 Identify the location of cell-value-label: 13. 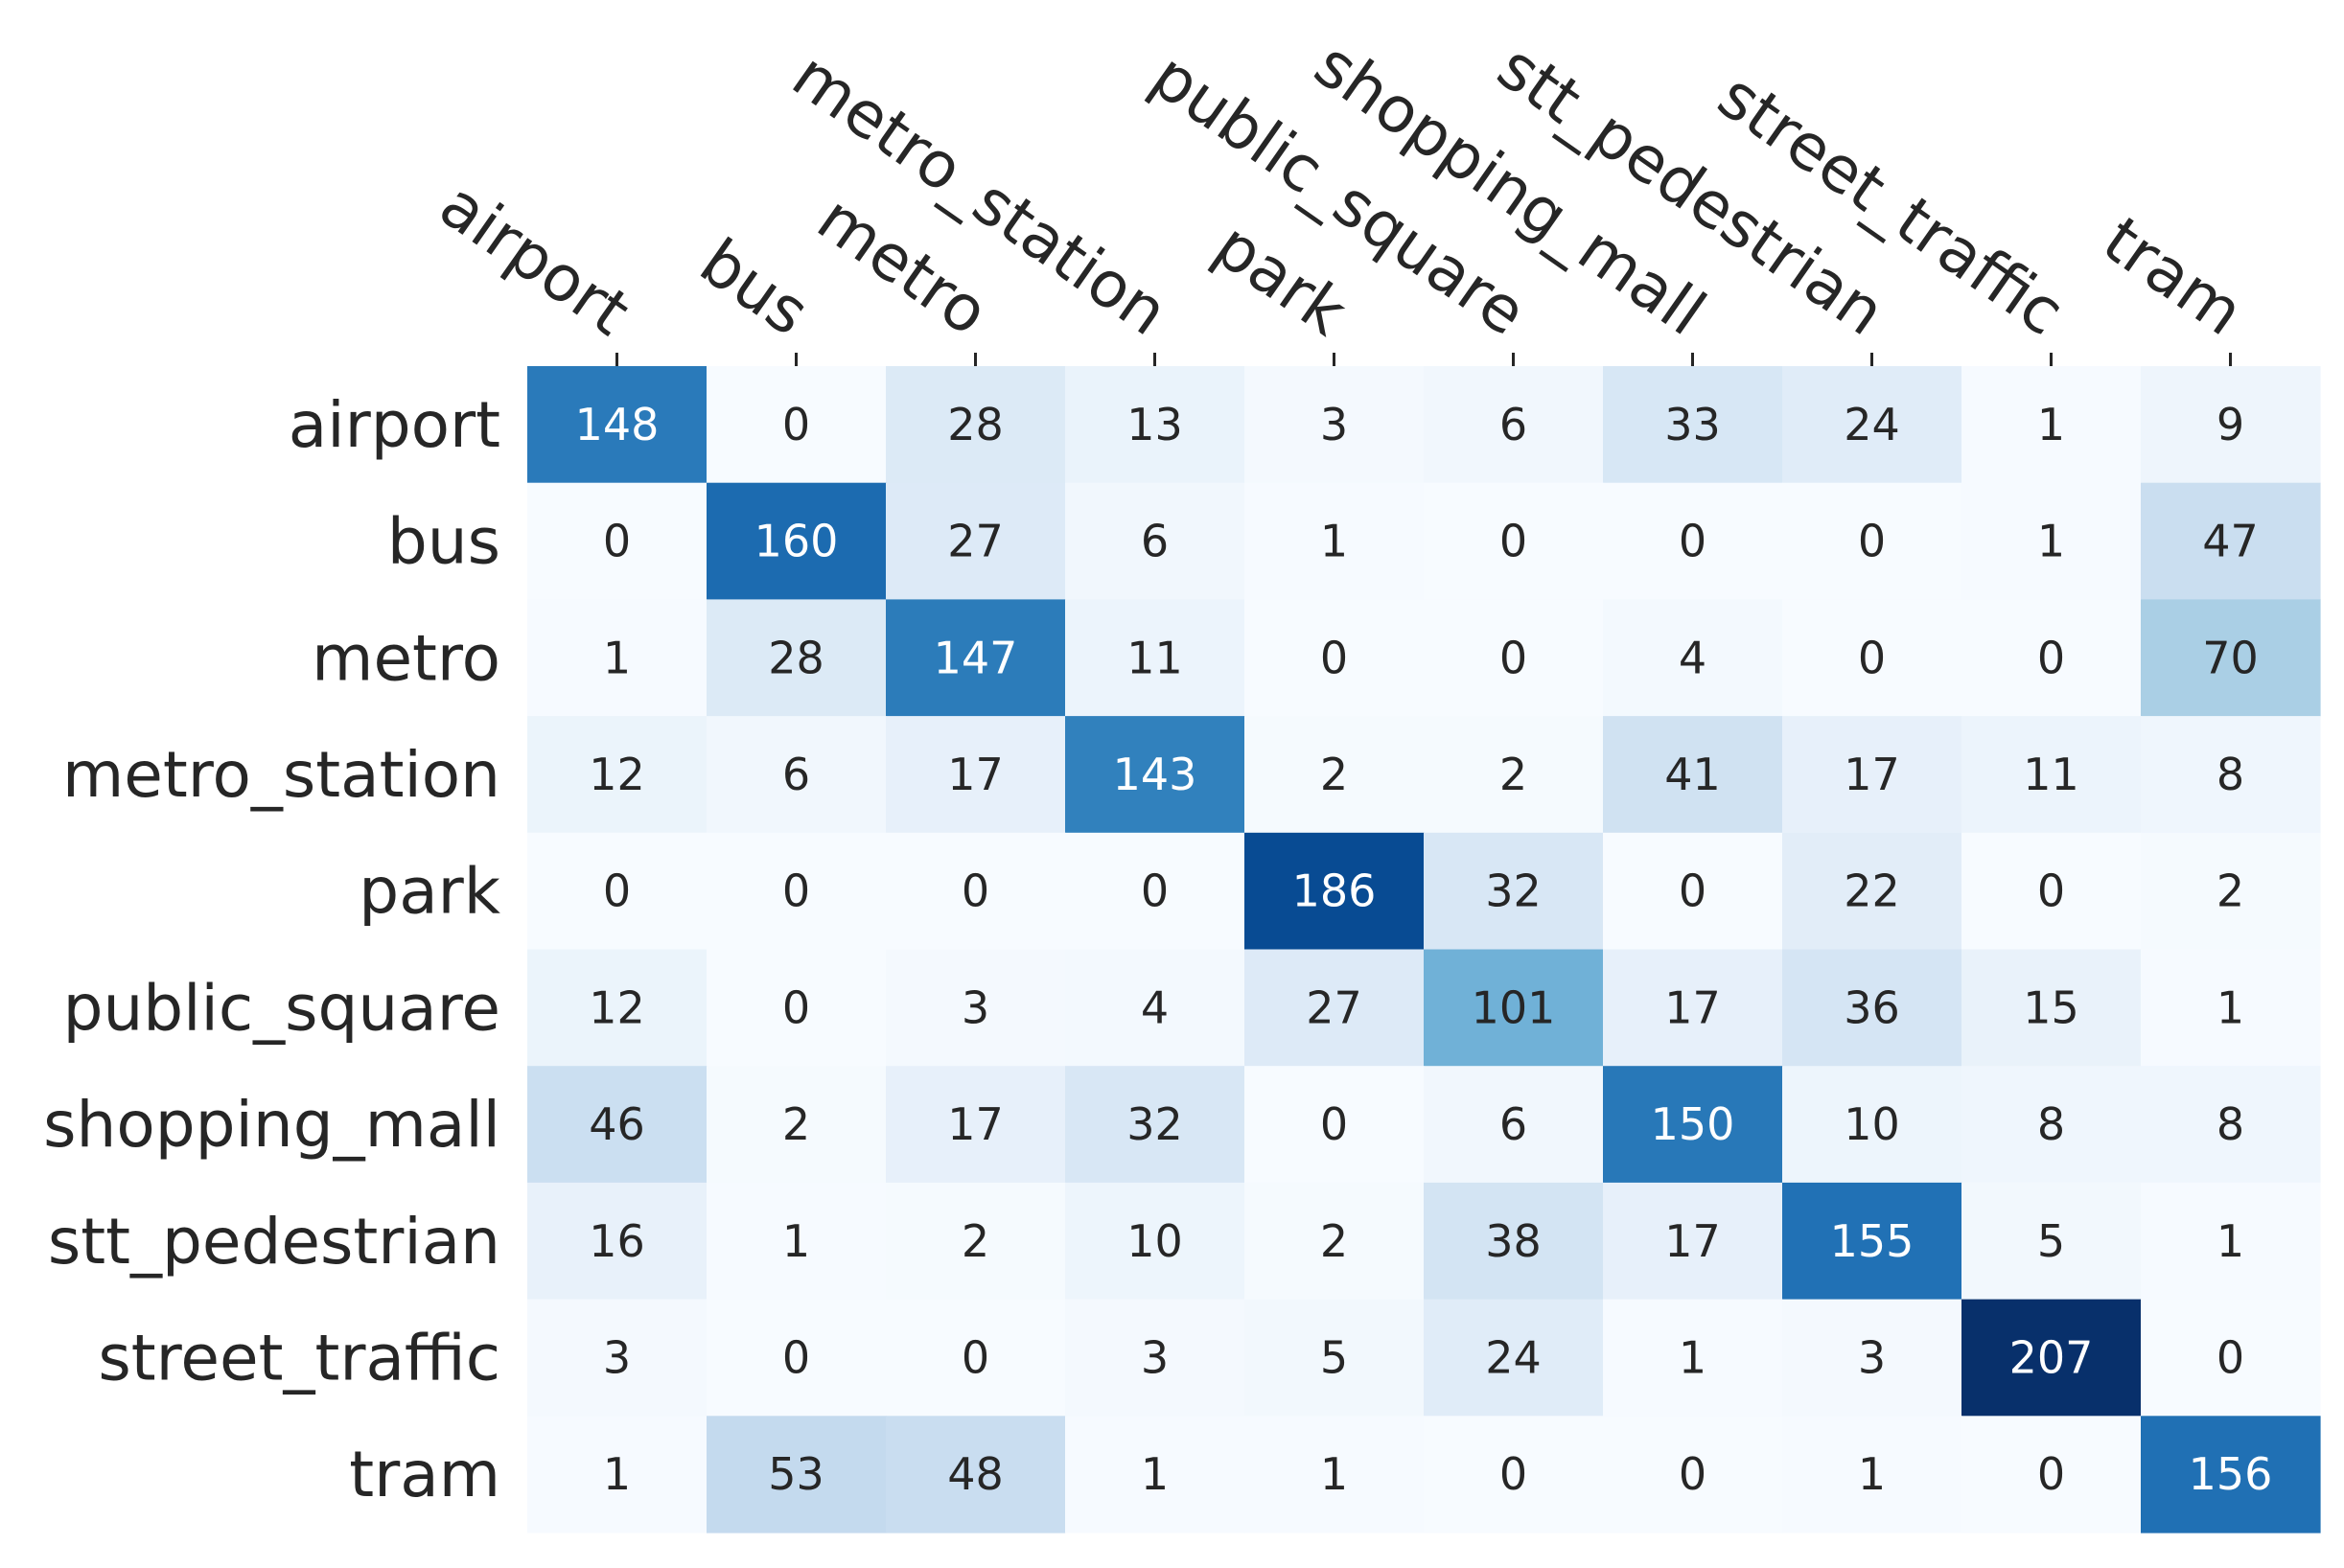
(1154, 424).